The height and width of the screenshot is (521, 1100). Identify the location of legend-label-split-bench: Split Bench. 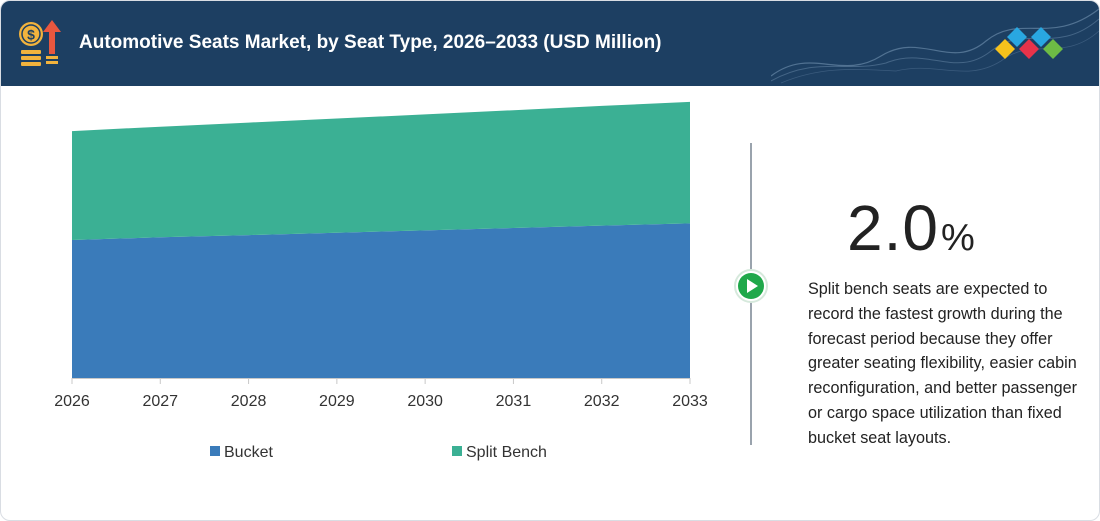
(506, 452).